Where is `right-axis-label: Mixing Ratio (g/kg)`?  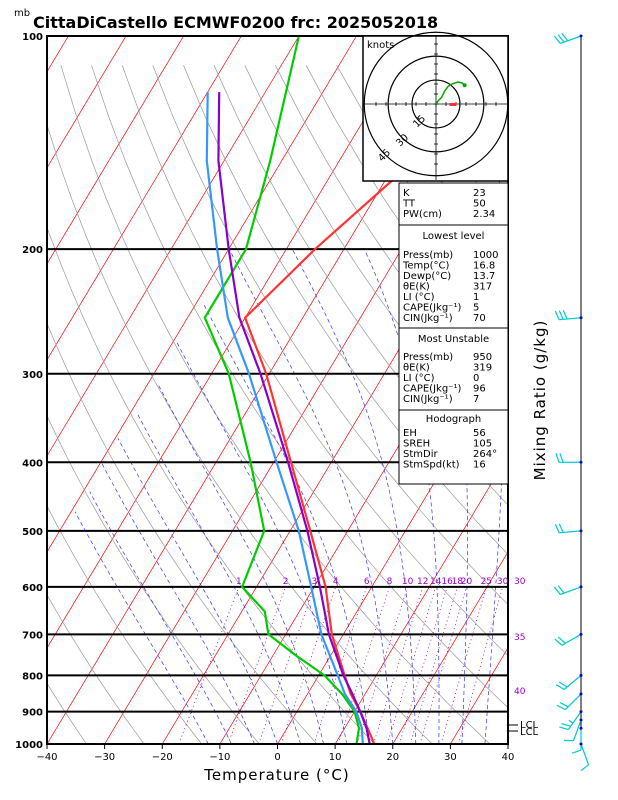
right-axis-label: Mixing Ratio (g/kg) is located at coordinates (540, 400).